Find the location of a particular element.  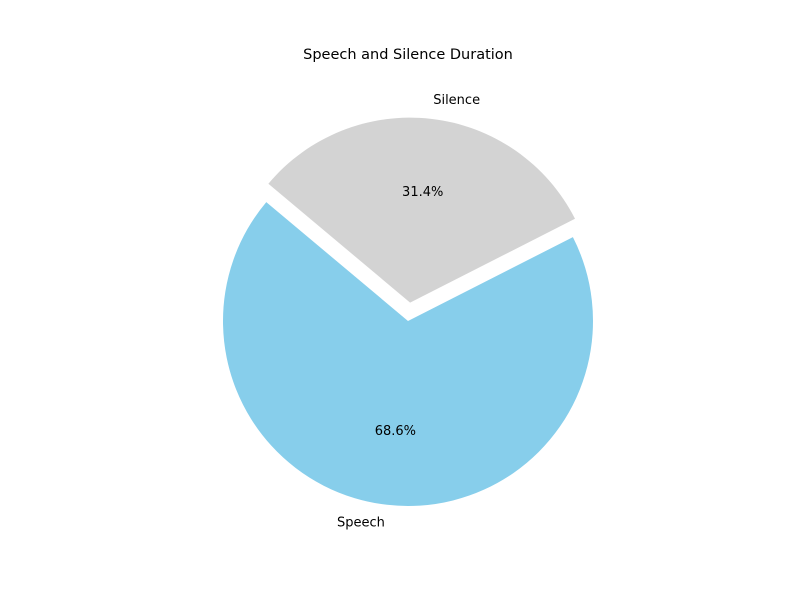

slice-label-speech: Speech is located at coordinates (361, 523).